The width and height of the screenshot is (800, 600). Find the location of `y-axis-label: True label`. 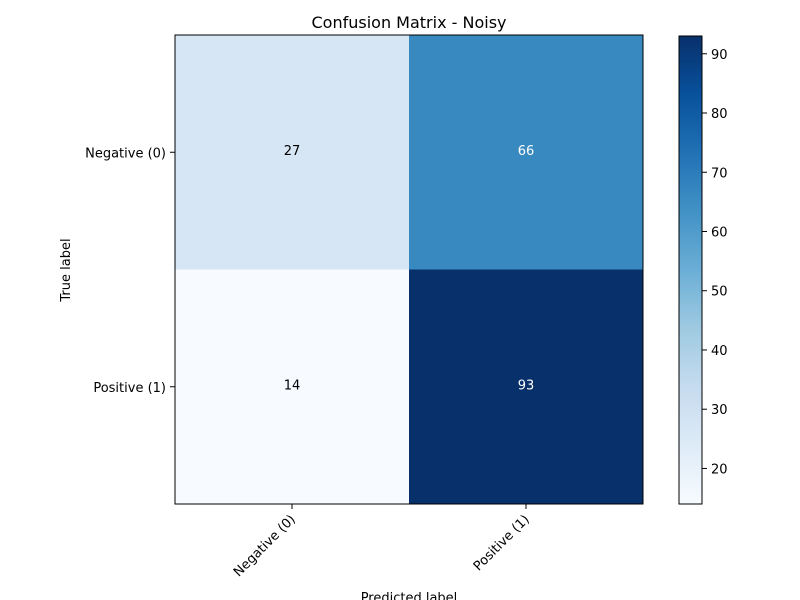

y-axis-label: True label is located at coordinates (66, 270).